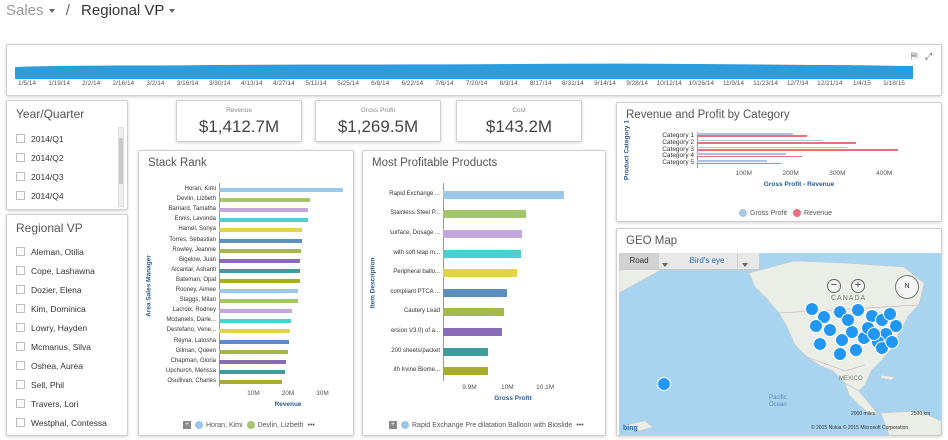 This screenshot has height=440, width=948. I want to click on regional-vp-item: Westphal, Contessa, so click(61, 422).